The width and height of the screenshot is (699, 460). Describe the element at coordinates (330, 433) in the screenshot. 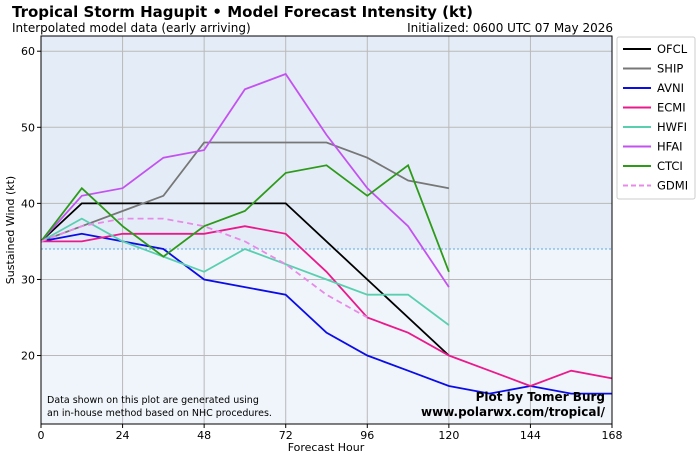

I see `x-axis-ticks: 0 24 48 72 96 120 144 168` at that location.